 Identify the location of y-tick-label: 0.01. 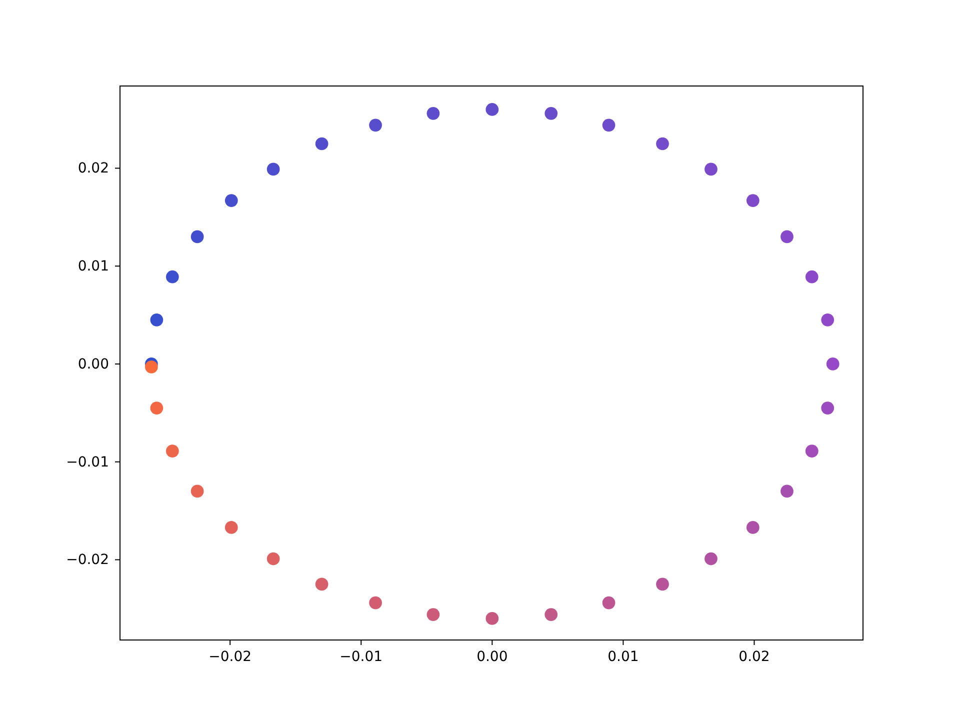
(93, 266).